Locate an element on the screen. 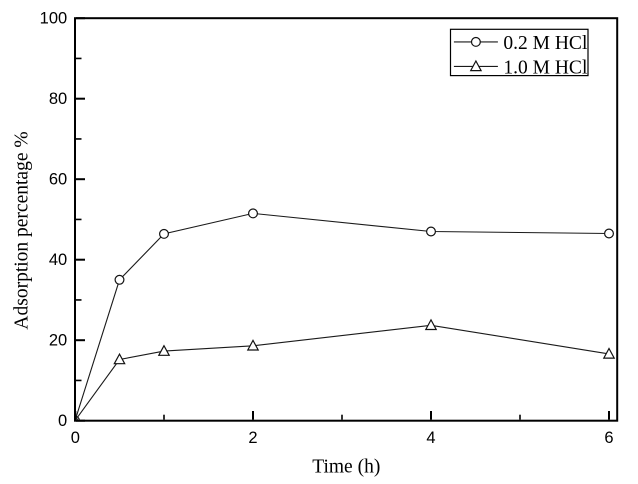  svg-text: 100 is located at coordinates (54, 19).